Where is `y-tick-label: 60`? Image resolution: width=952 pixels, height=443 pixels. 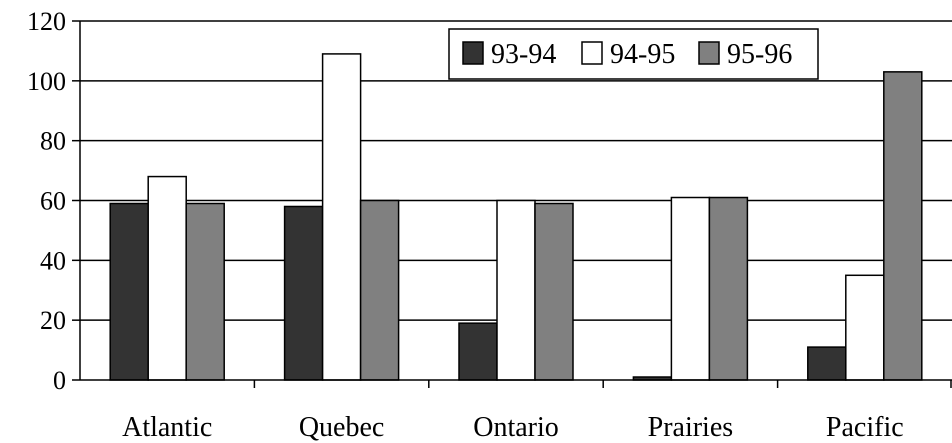
y-tick-label: 60 is located at coordinates (53, 201).